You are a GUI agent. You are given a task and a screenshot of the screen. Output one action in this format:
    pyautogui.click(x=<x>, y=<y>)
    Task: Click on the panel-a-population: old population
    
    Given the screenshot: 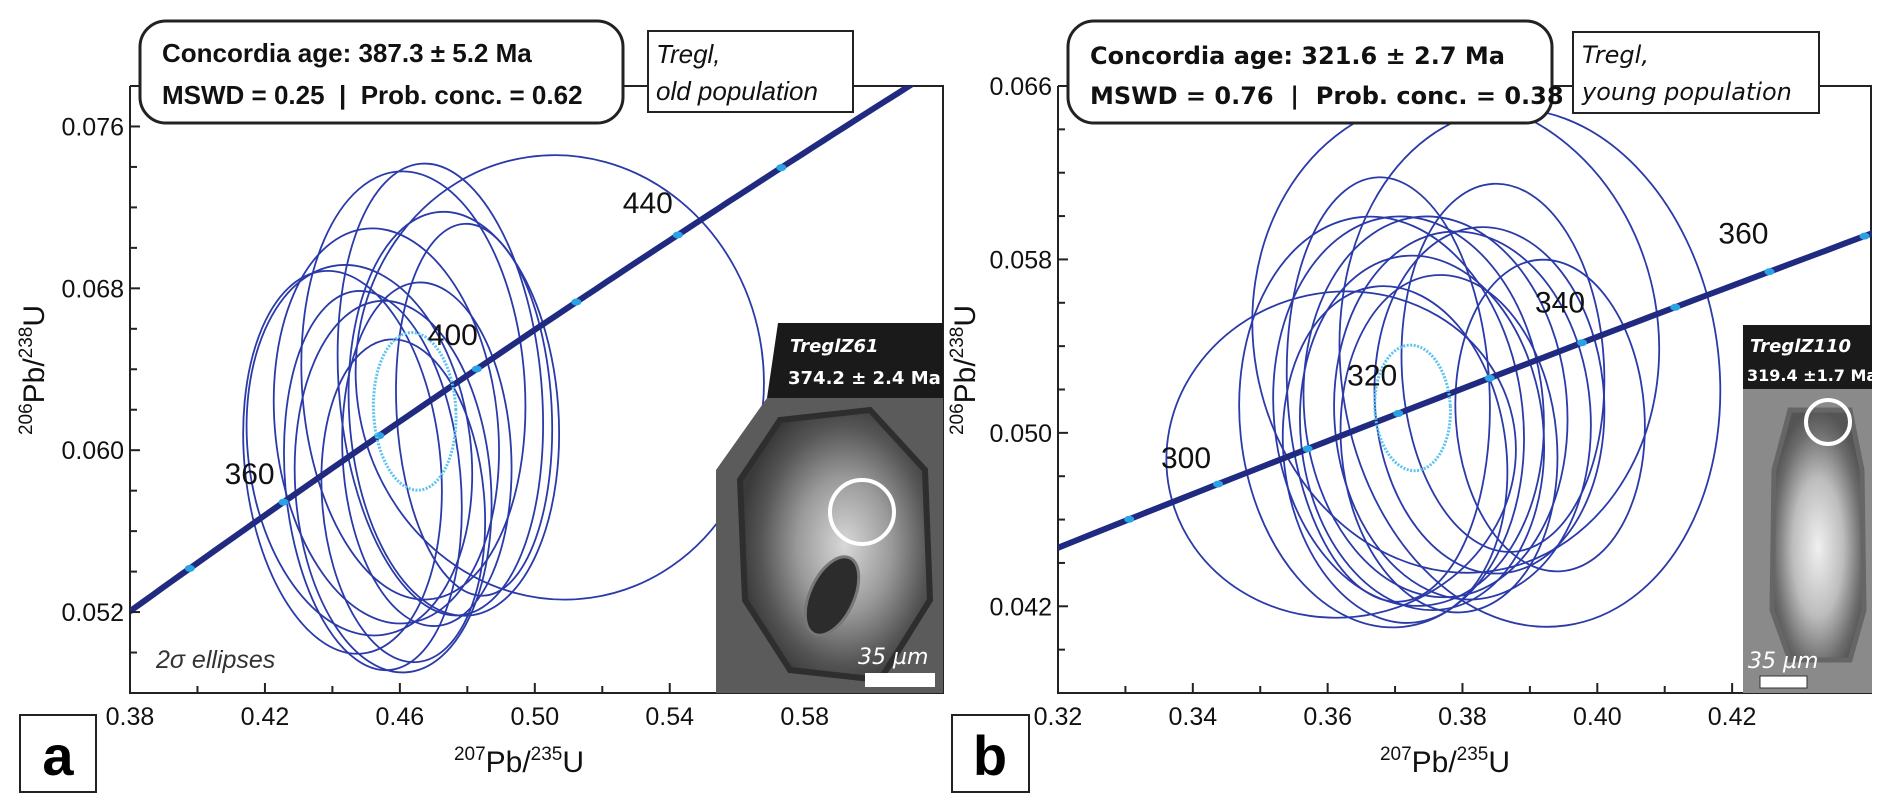 What is the action you would take?
    pyautogui.click(x=737, y=91)
    